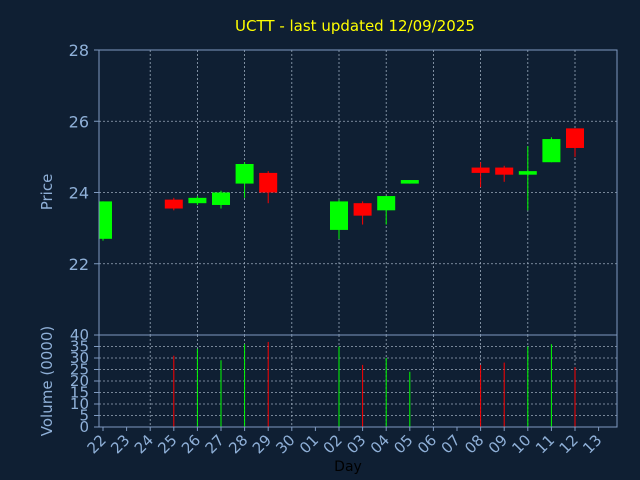 The height and width of the screenshot is (480, 640). What do you see at coordinates (333, 444) in the screenshot?
I see `x-tick-label: 02` at bounding box center [333, 444].